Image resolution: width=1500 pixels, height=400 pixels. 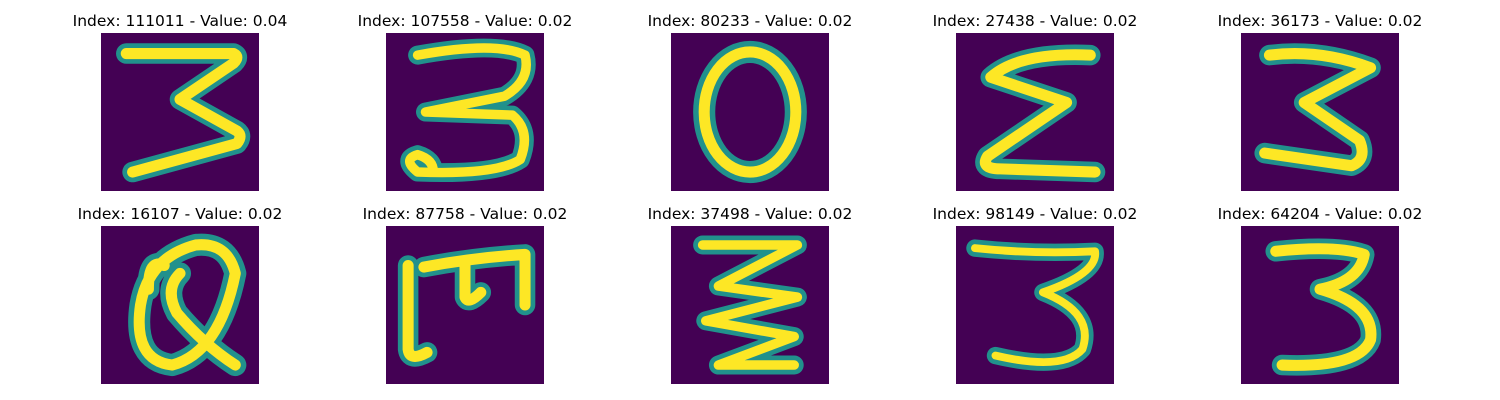 I want to click on grid-panel: Index: 107558 - Value: 0.02, so click(x=465, y=106).